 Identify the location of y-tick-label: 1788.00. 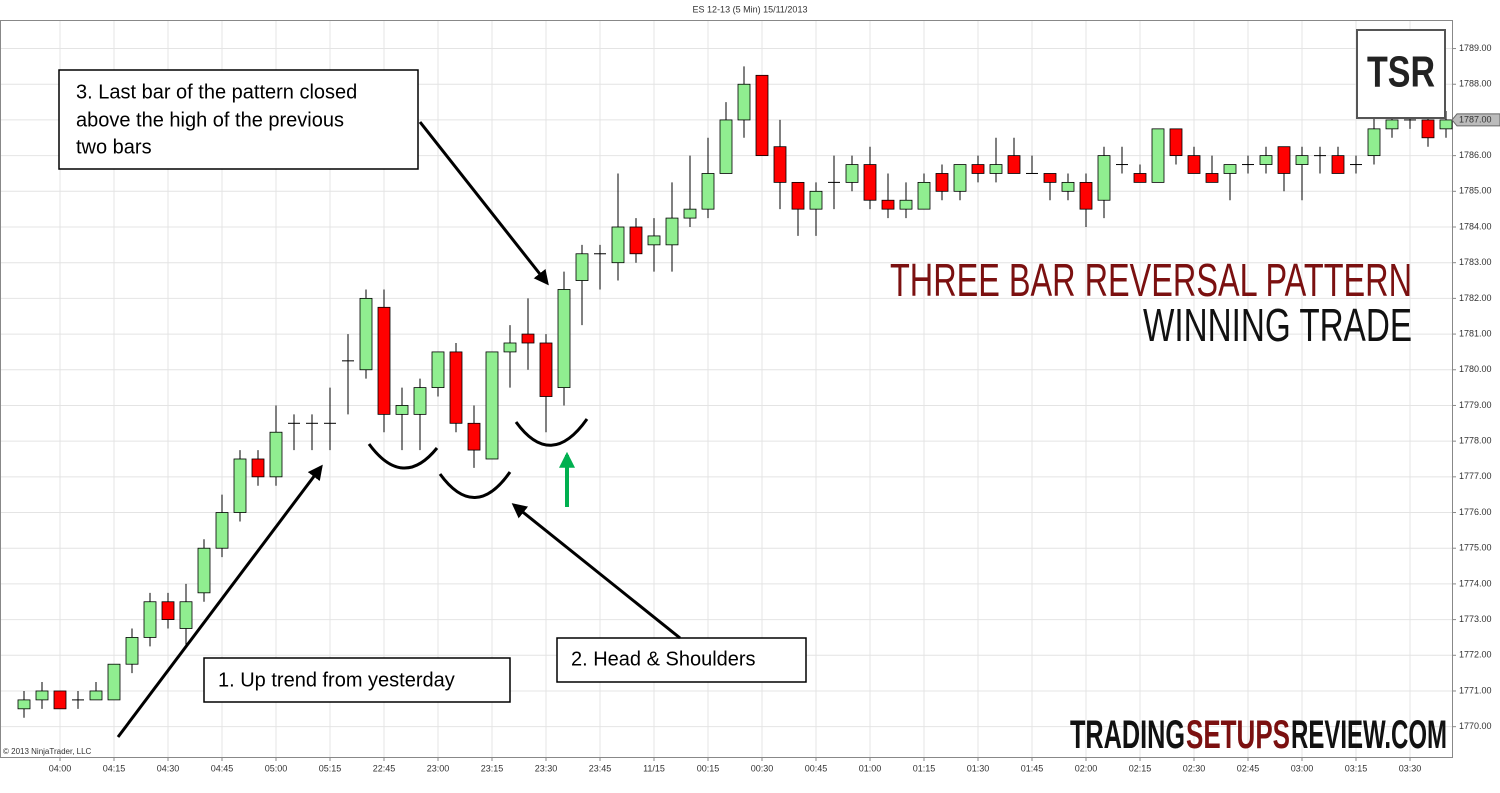
(1475, 84).